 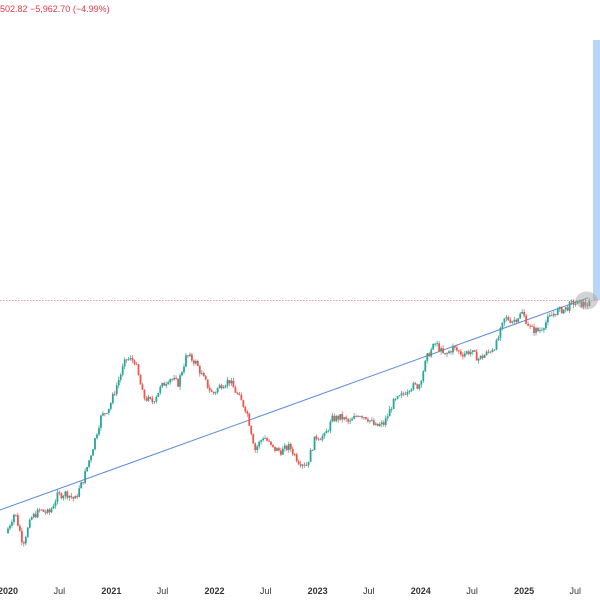 What do you see at coordinates (215, 591) in the screenshot?
I see `x-tick-label: 2022` at bounding box center [215, 591].